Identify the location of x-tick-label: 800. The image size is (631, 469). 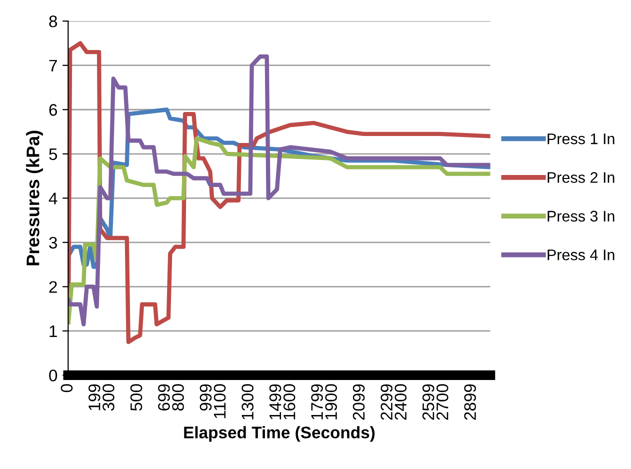
(178, 397).